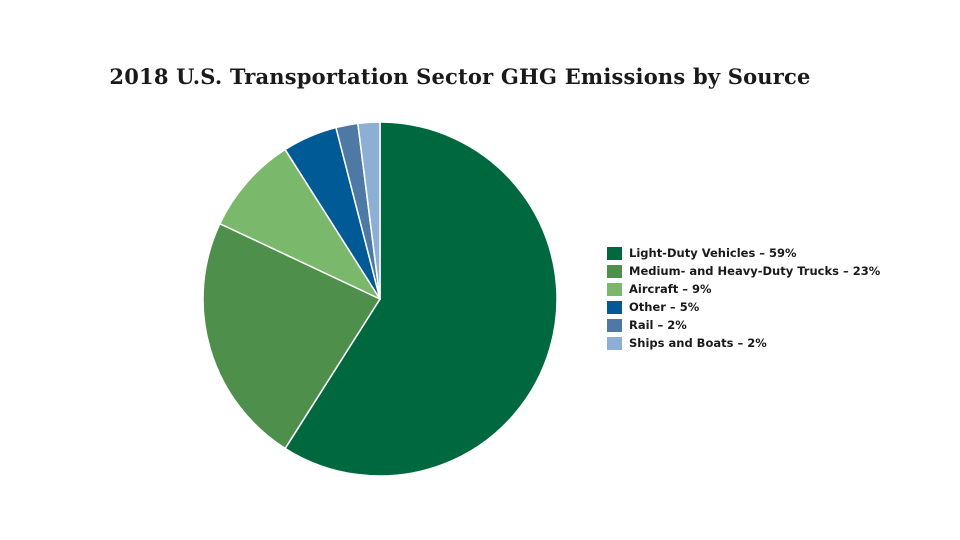  Describe the element at coordinates (658, 325) in the screenshot. I see `legend-label-4: Rail – 2%` at that location.